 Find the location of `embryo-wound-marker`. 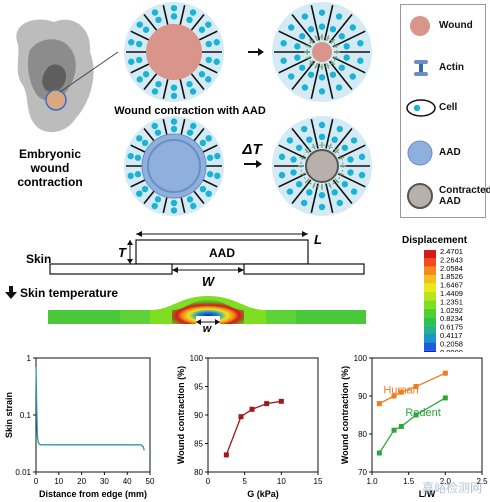

embryo-wound-marker is located at coordinates (56, 100).